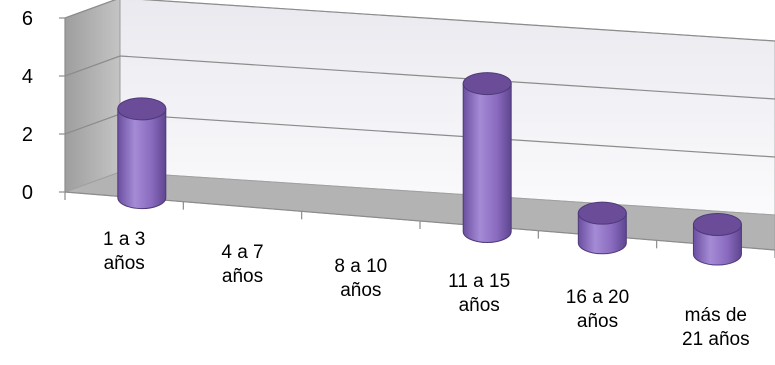  What do you see at coordinates (27, 77) in the screenshot?
I see `y-tick-label: 4` at bounding box center [27, 77].